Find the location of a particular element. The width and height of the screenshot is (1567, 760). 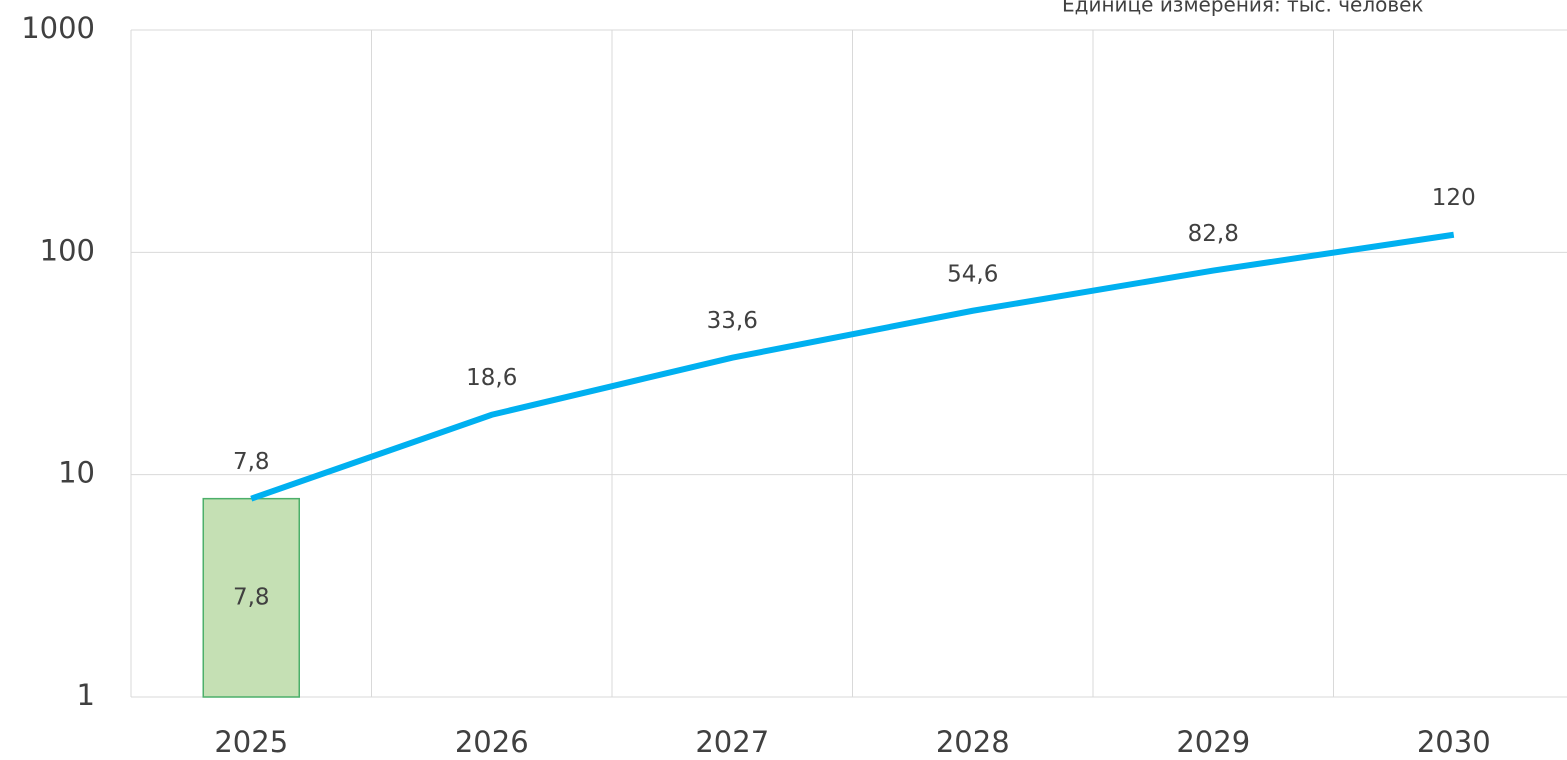

line-data-label: 7,8 is located at coordinates (251, 462).